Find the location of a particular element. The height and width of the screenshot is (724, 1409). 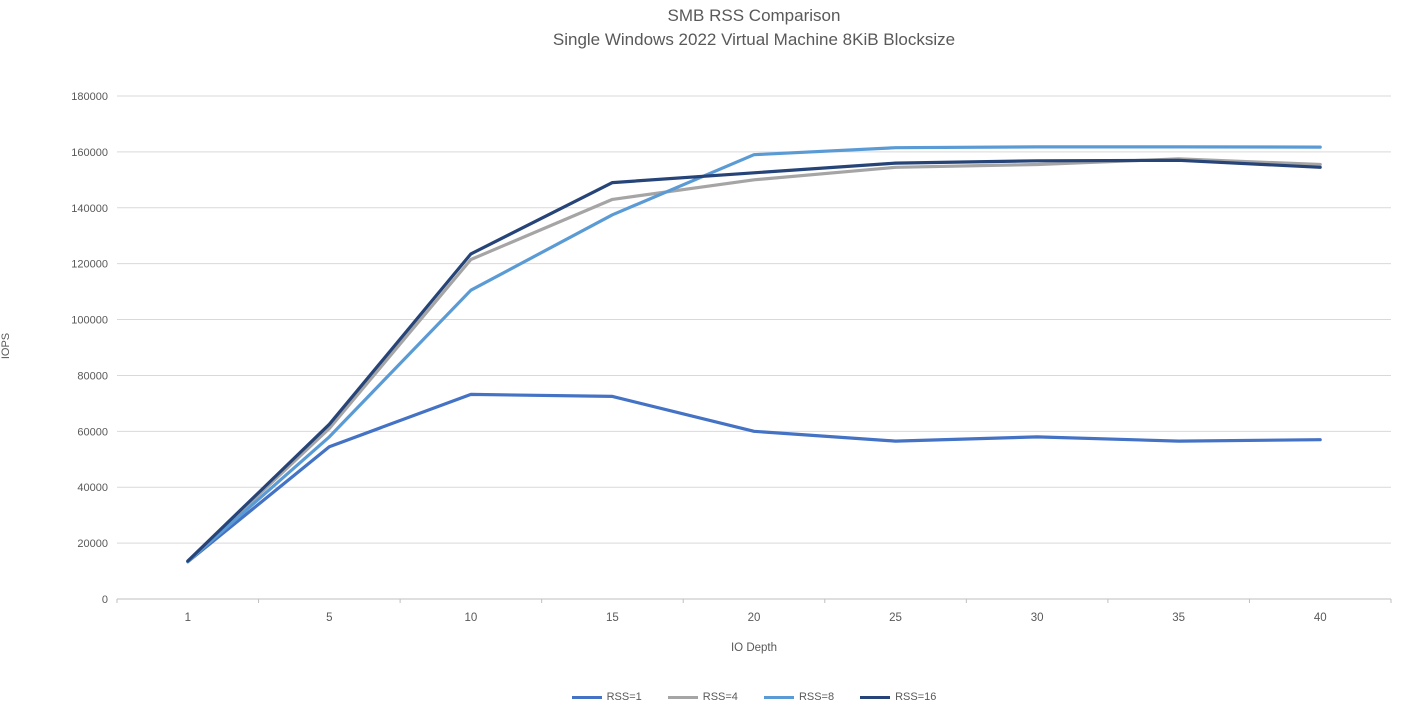

chart-legend: RSS=1 RSS=4 RSS=8 RSS=16 is located at coordinates (754, 697).